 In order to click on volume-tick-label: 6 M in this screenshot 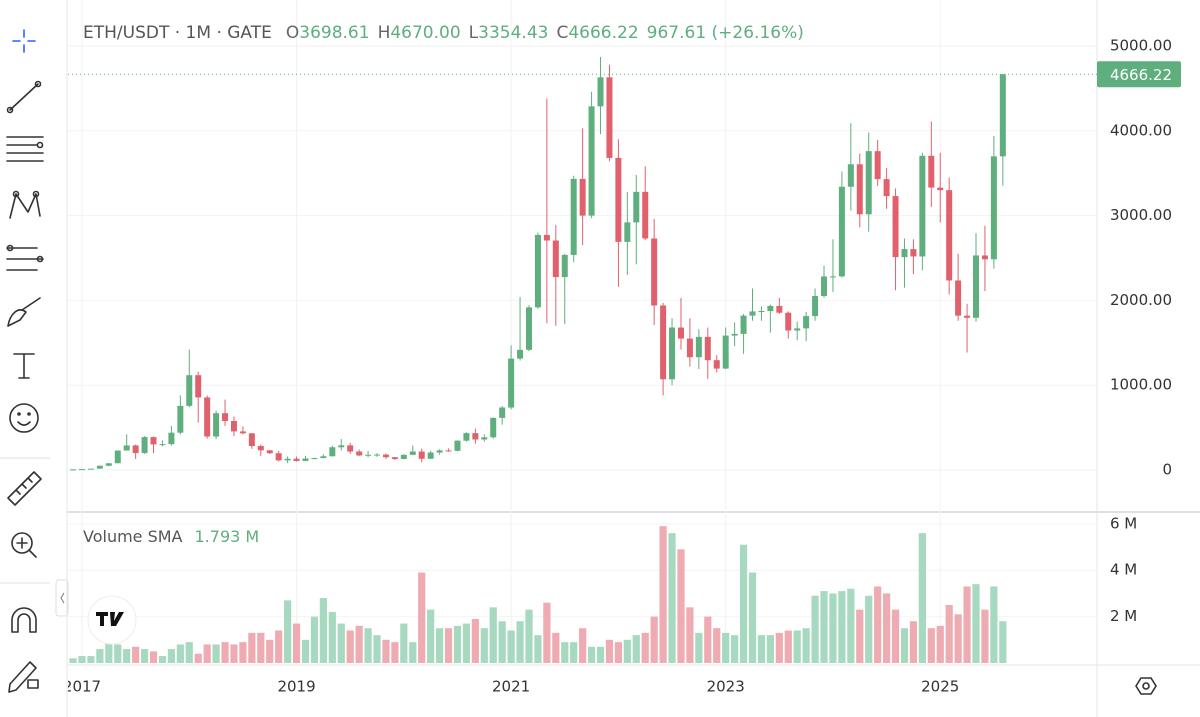, I will do `click(1123, 523)`.